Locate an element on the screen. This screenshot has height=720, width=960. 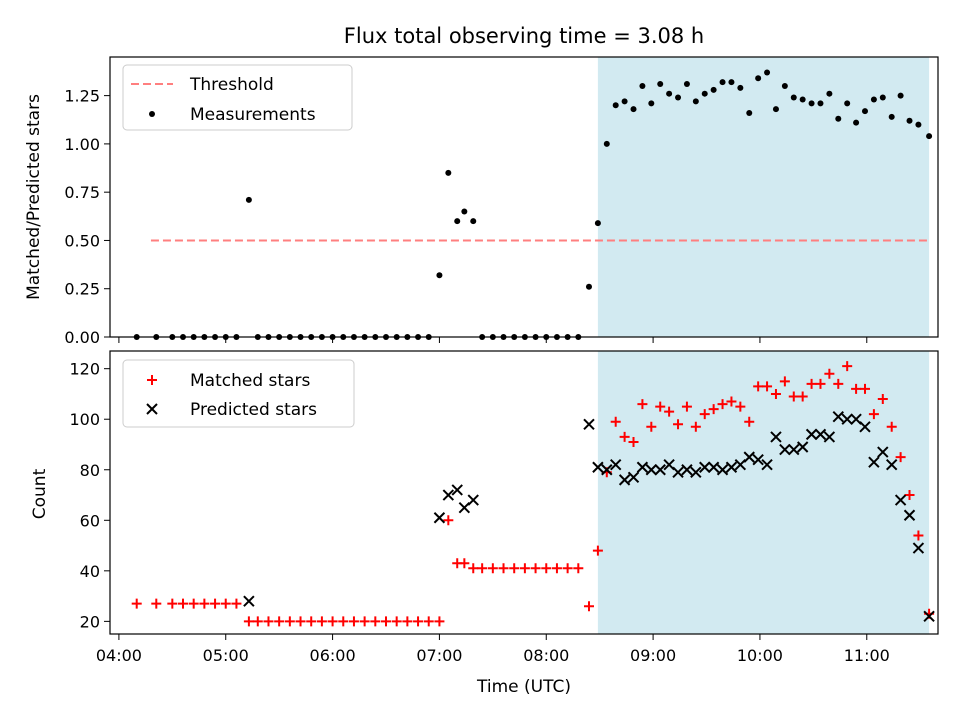
legend-threshold-label: Threshold is located at coordinates (231, 85).